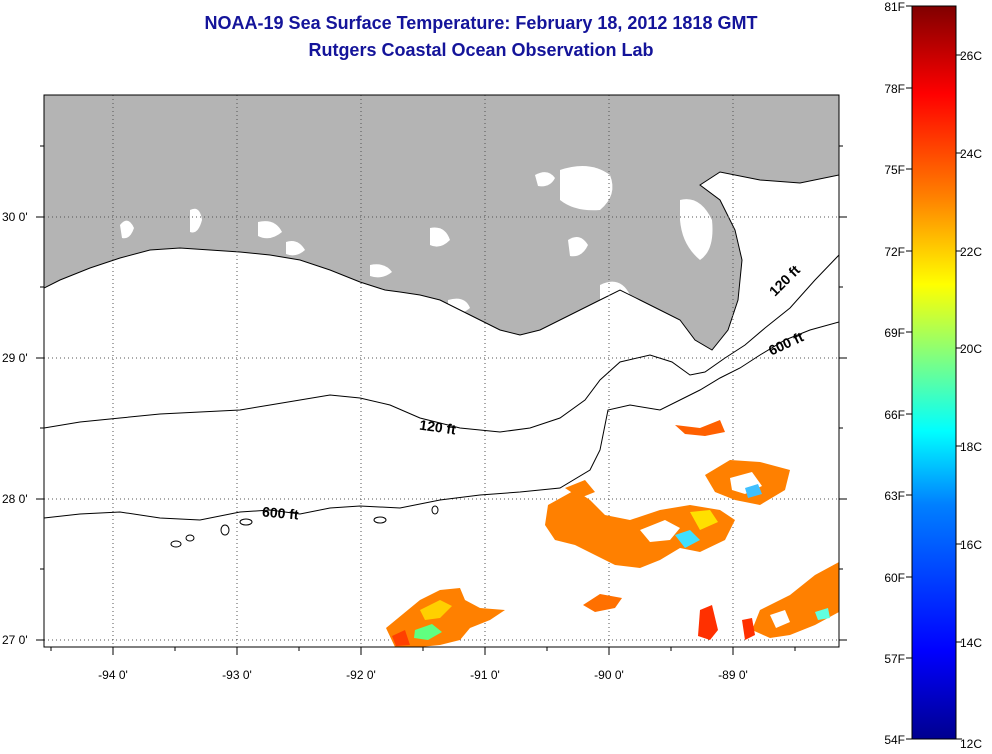 This screenshot has height=754, width=992. What do you see at coordinates (894, 333) in the screenshot?
I see `colorbar-f-label: 69F` at bounding box center [894, 333].